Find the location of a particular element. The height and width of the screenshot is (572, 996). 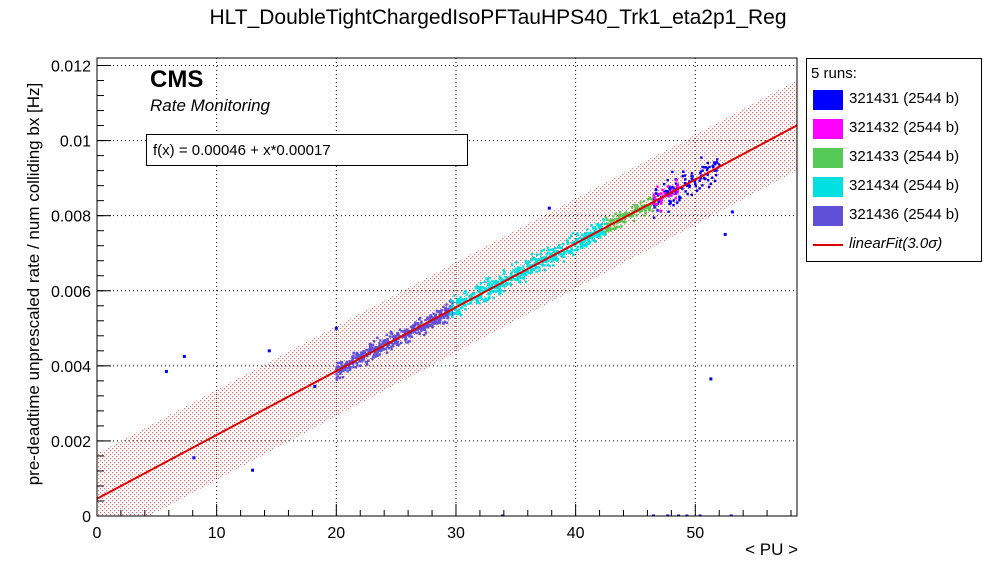

y-tick-label: 0 is located at coordinates (86, 517).